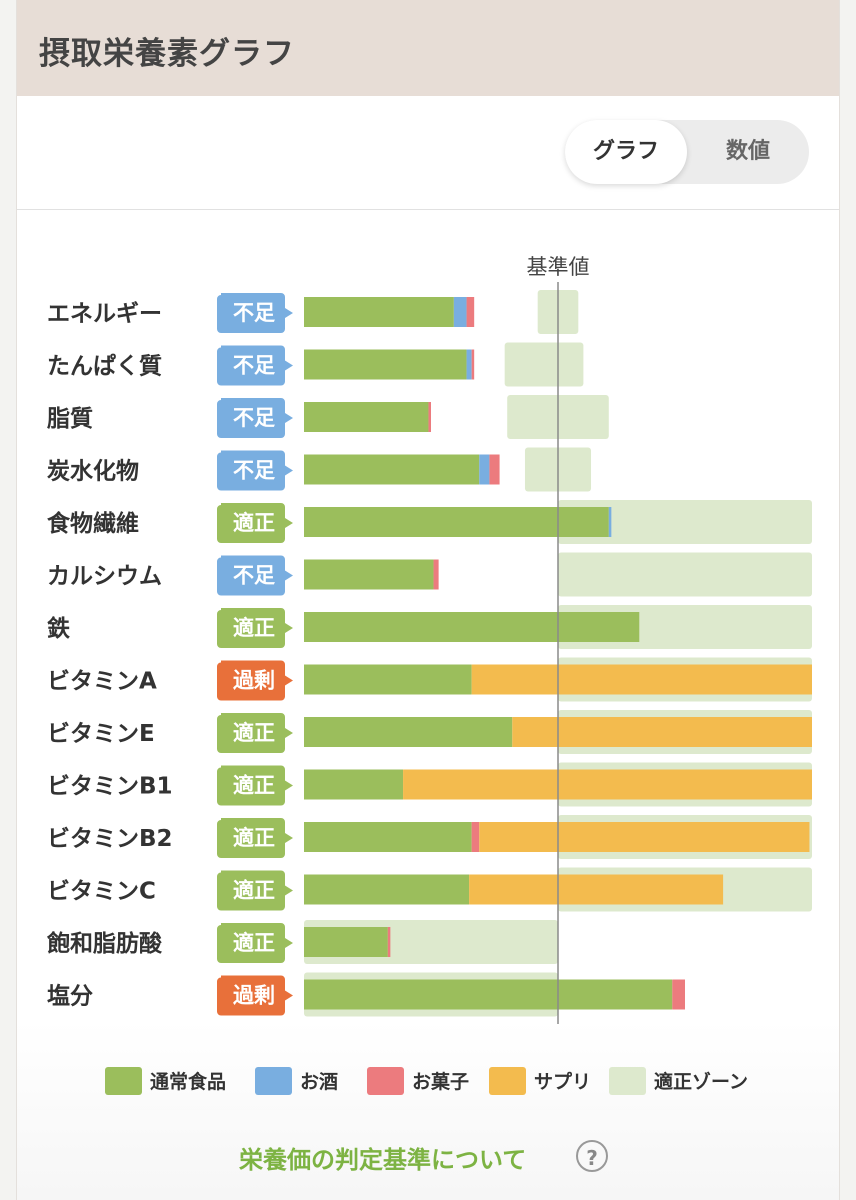  I want to click on category-label: 飽和脂肪酸, so click(105, 943).